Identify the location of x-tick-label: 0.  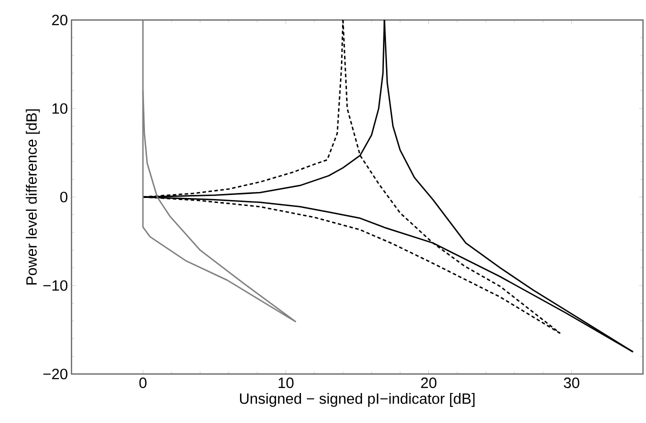
(142, 383).